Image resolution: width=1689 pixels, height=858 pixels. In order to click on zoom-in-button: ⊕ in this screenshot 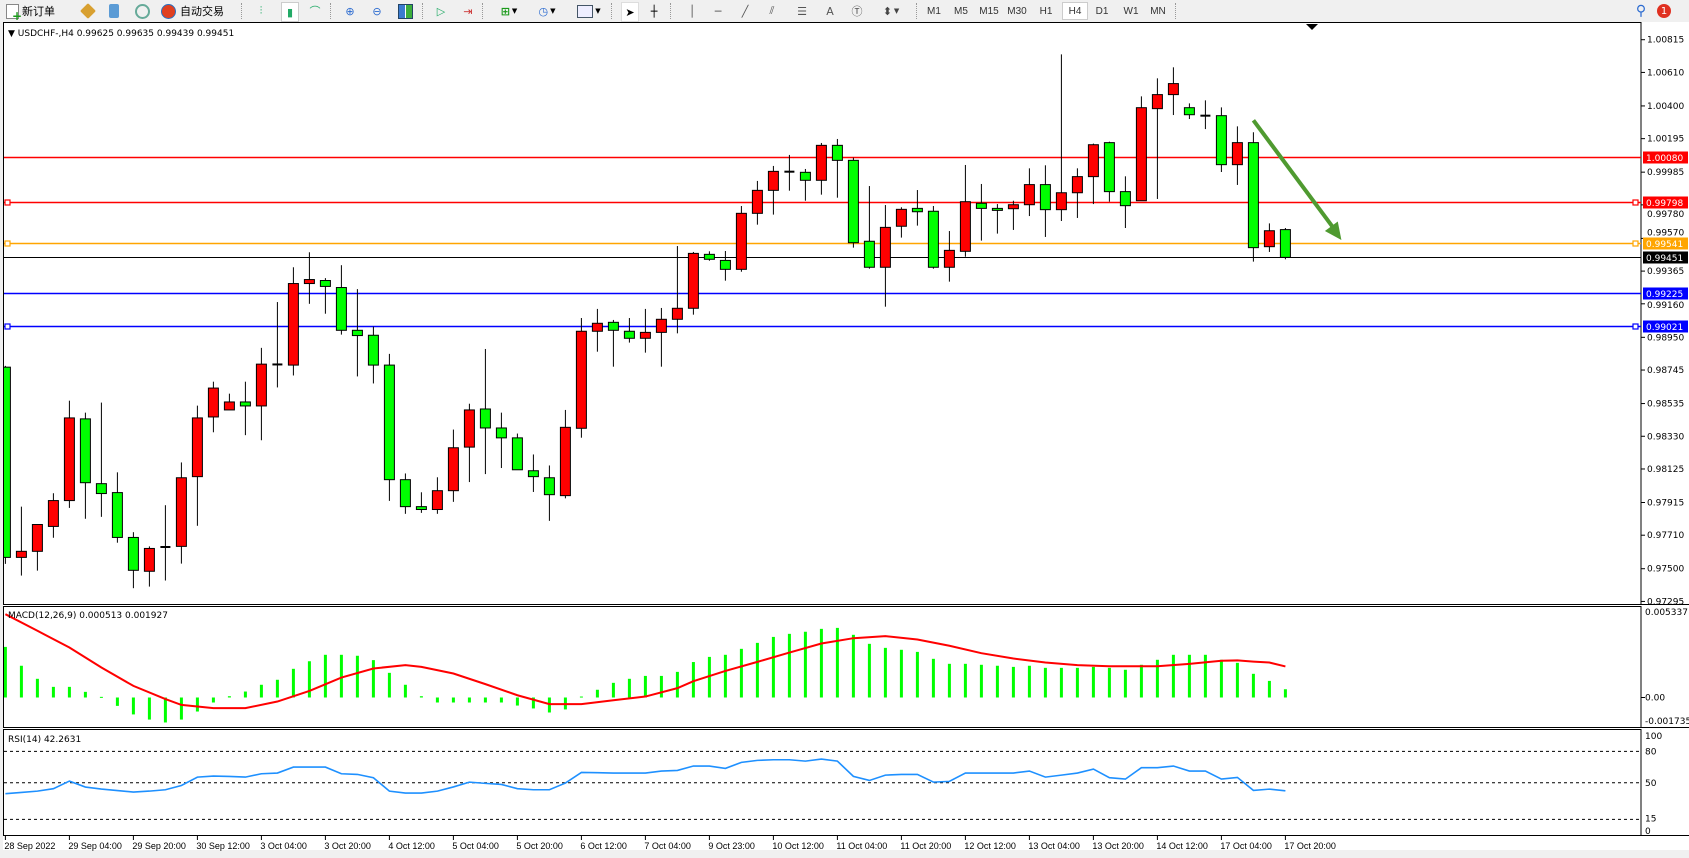, I will do `click(350, 11)`.